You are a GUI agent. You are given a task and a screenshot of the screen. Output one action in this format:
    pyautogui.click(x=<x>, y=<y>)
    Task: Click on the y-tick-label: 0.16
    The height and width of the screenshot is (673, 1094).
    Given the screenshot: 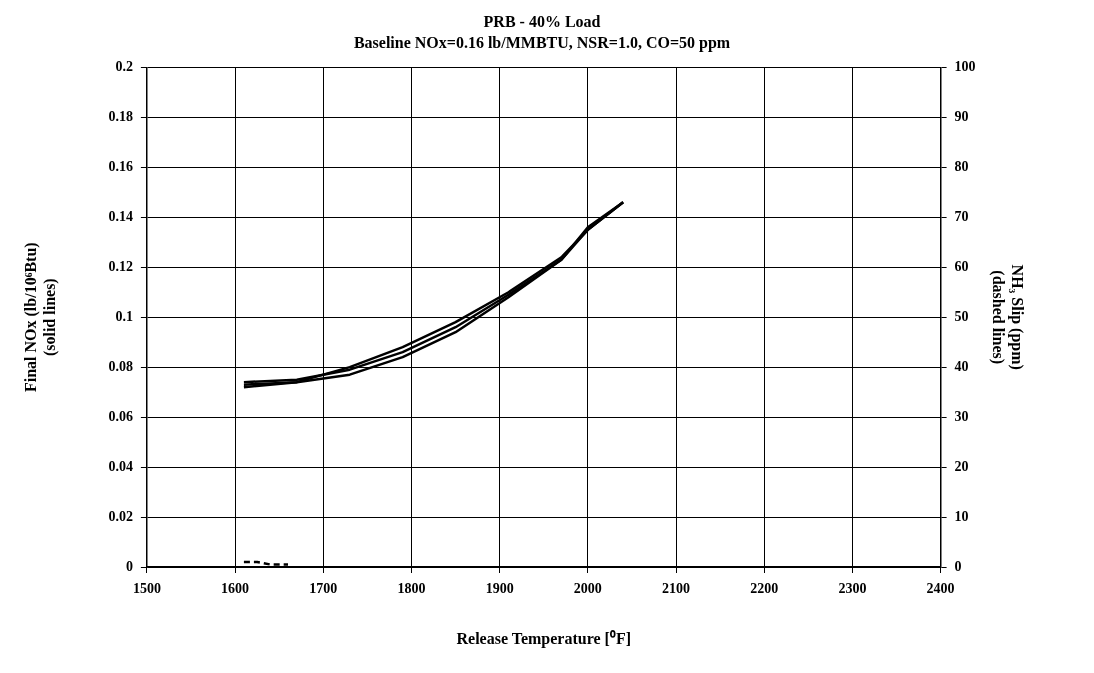 What is the action you would take?
    pyautogui.click(x=120, y=166)
    